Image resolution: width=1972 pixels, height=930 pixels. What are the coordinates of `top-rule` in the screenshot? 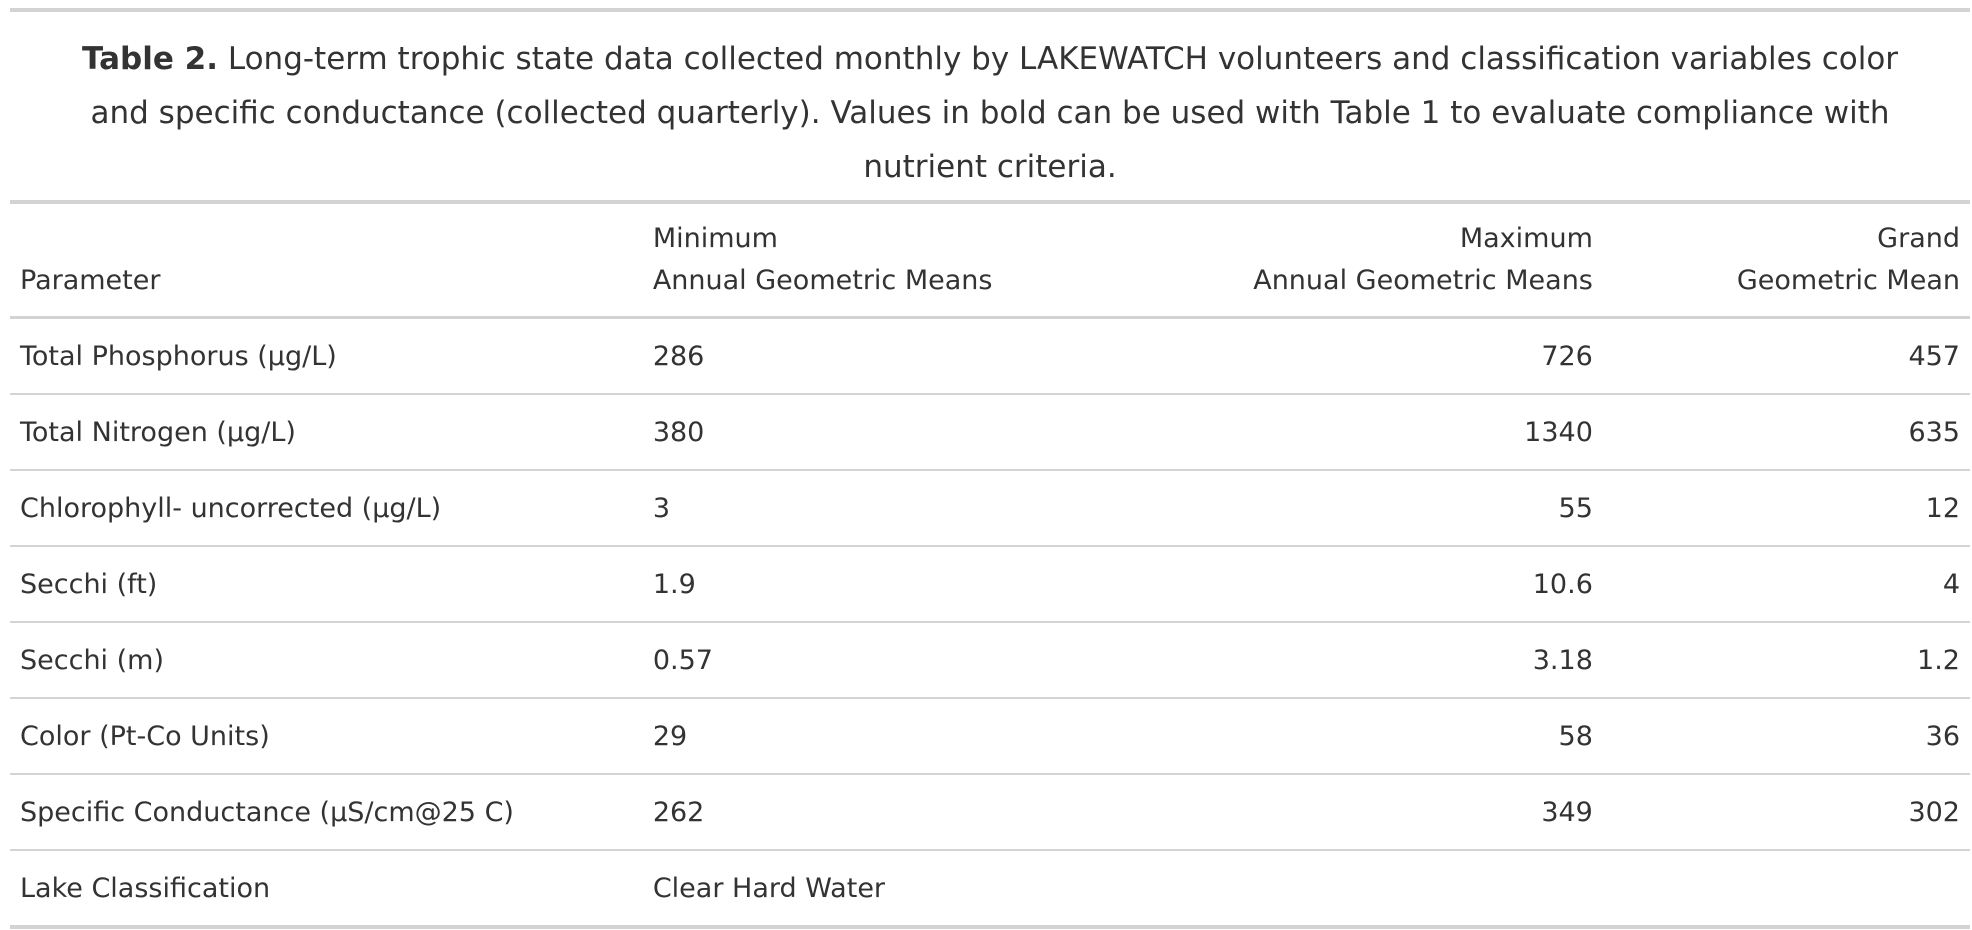 It's located at (990, 10).